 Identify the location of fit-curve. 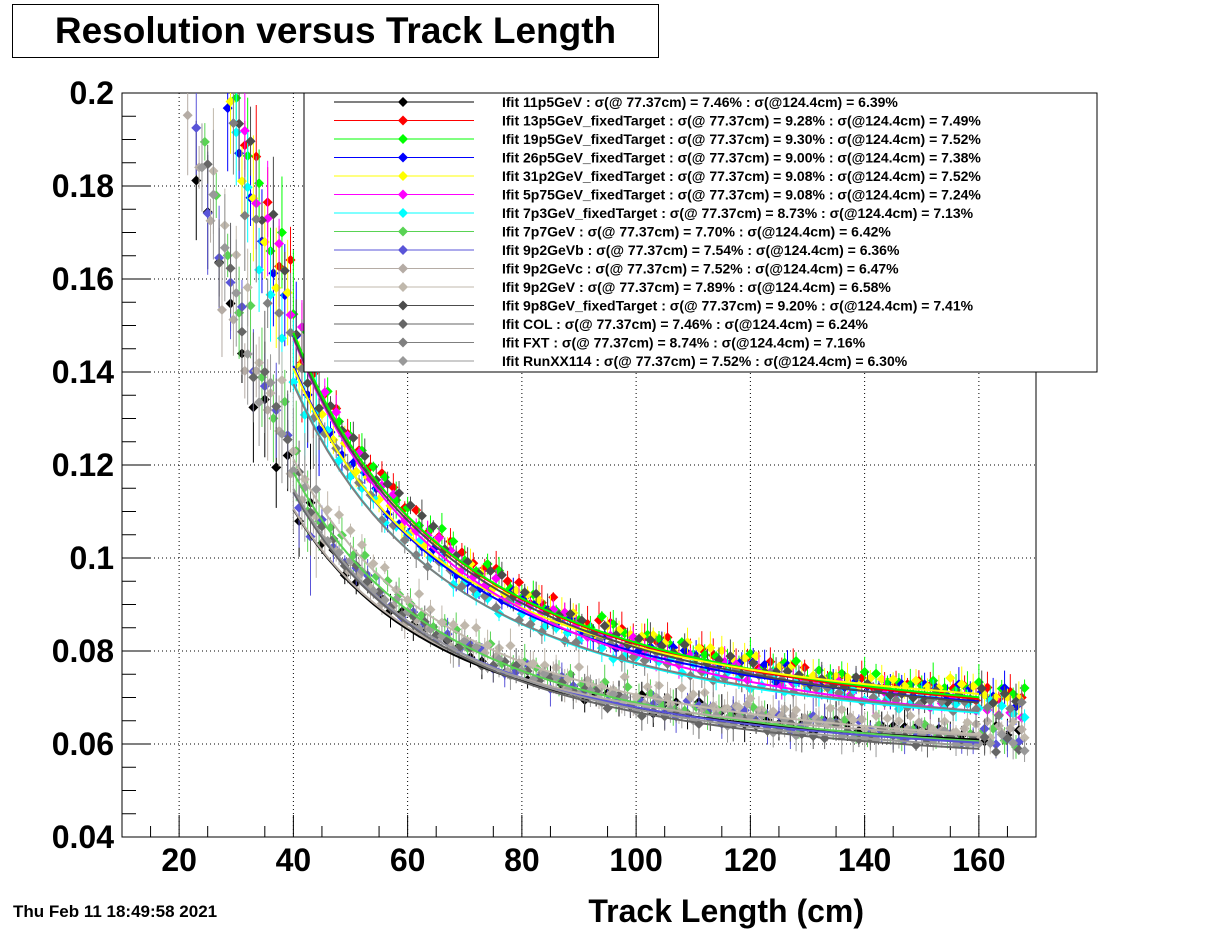
(635, 622).